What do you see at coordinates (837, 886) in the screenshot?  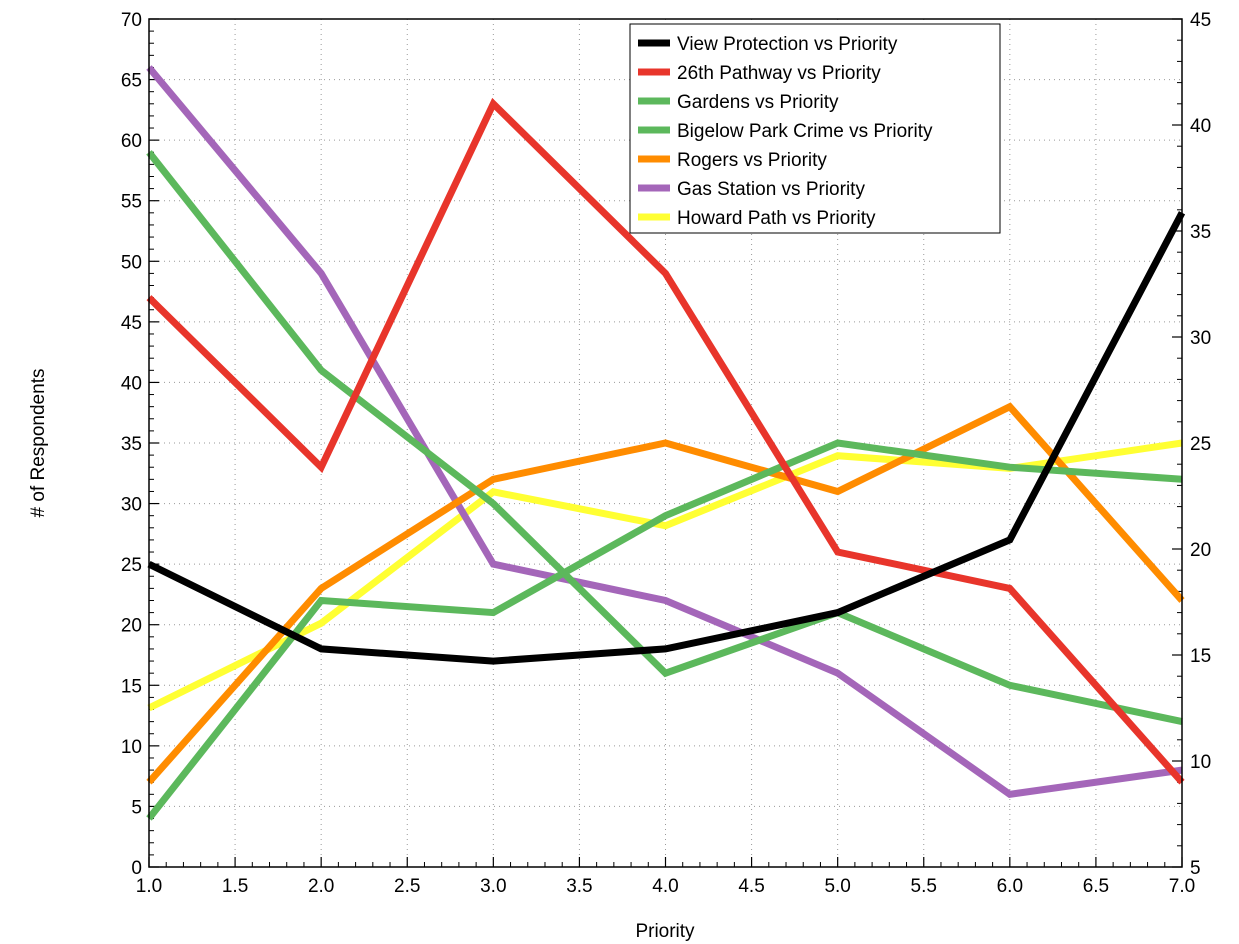 I see `x-tick-label: 5.0` at bounding box center [837, 886].